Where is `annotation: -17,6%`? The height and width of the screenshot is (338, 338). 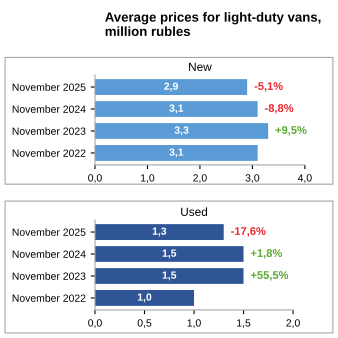 annotation: -17,6% is located at coordinates (248, 232).